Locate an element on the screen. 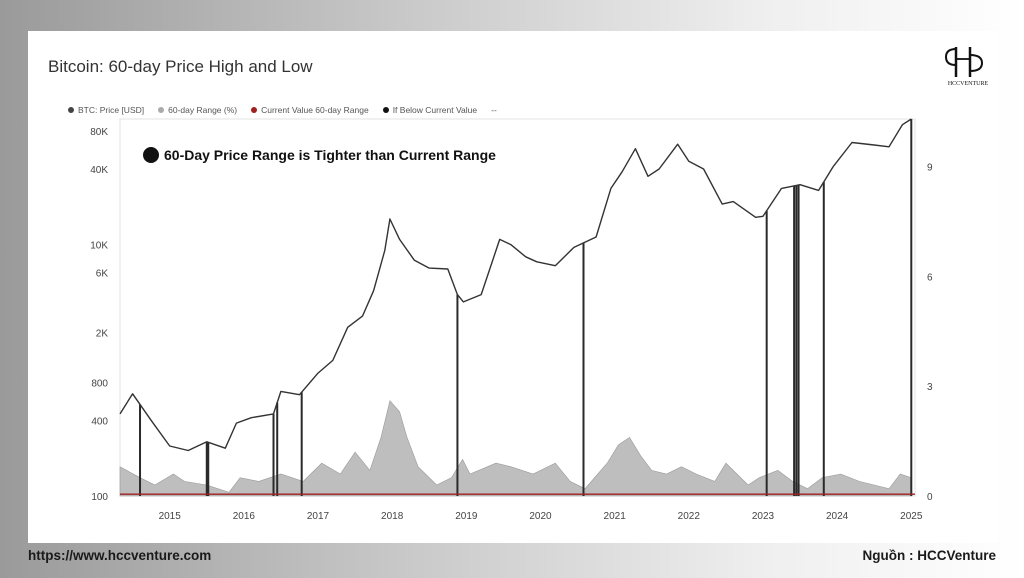 The image size is (1024, 578). legend-item: -- is located at coordinates (494, 110).